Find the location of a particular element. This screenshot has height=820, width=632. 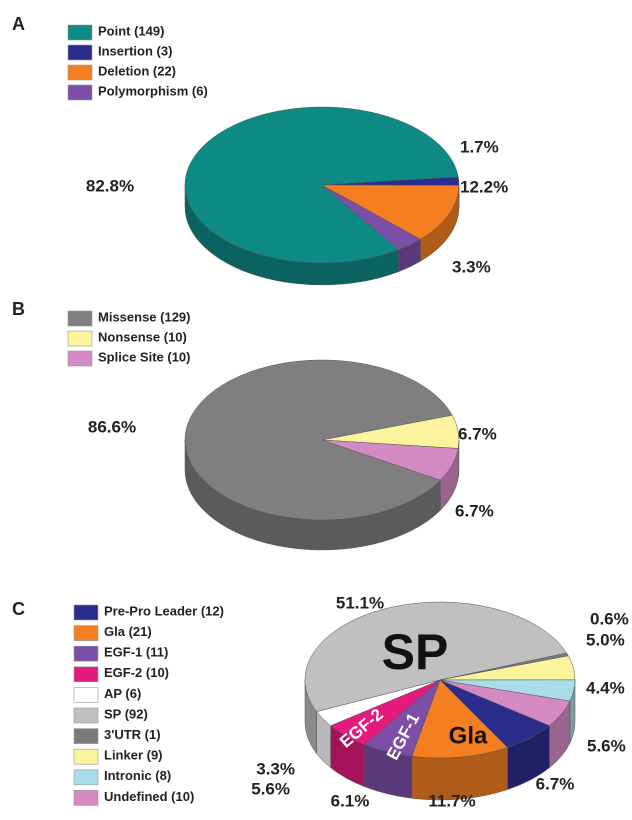

value-label: 51.1% is located at coordinates (360, 602).